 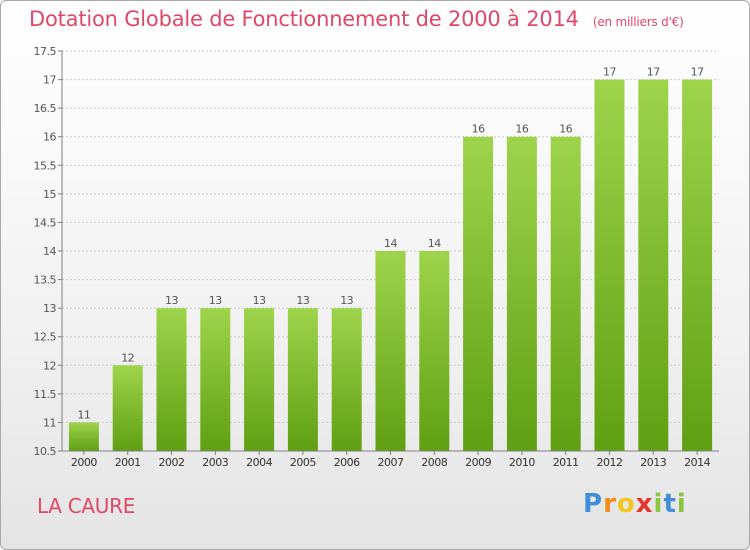 What do you see at coordinates (610, 504) in the screenshot?
I see `logo-letter: r` at bounding box center [610, 504].